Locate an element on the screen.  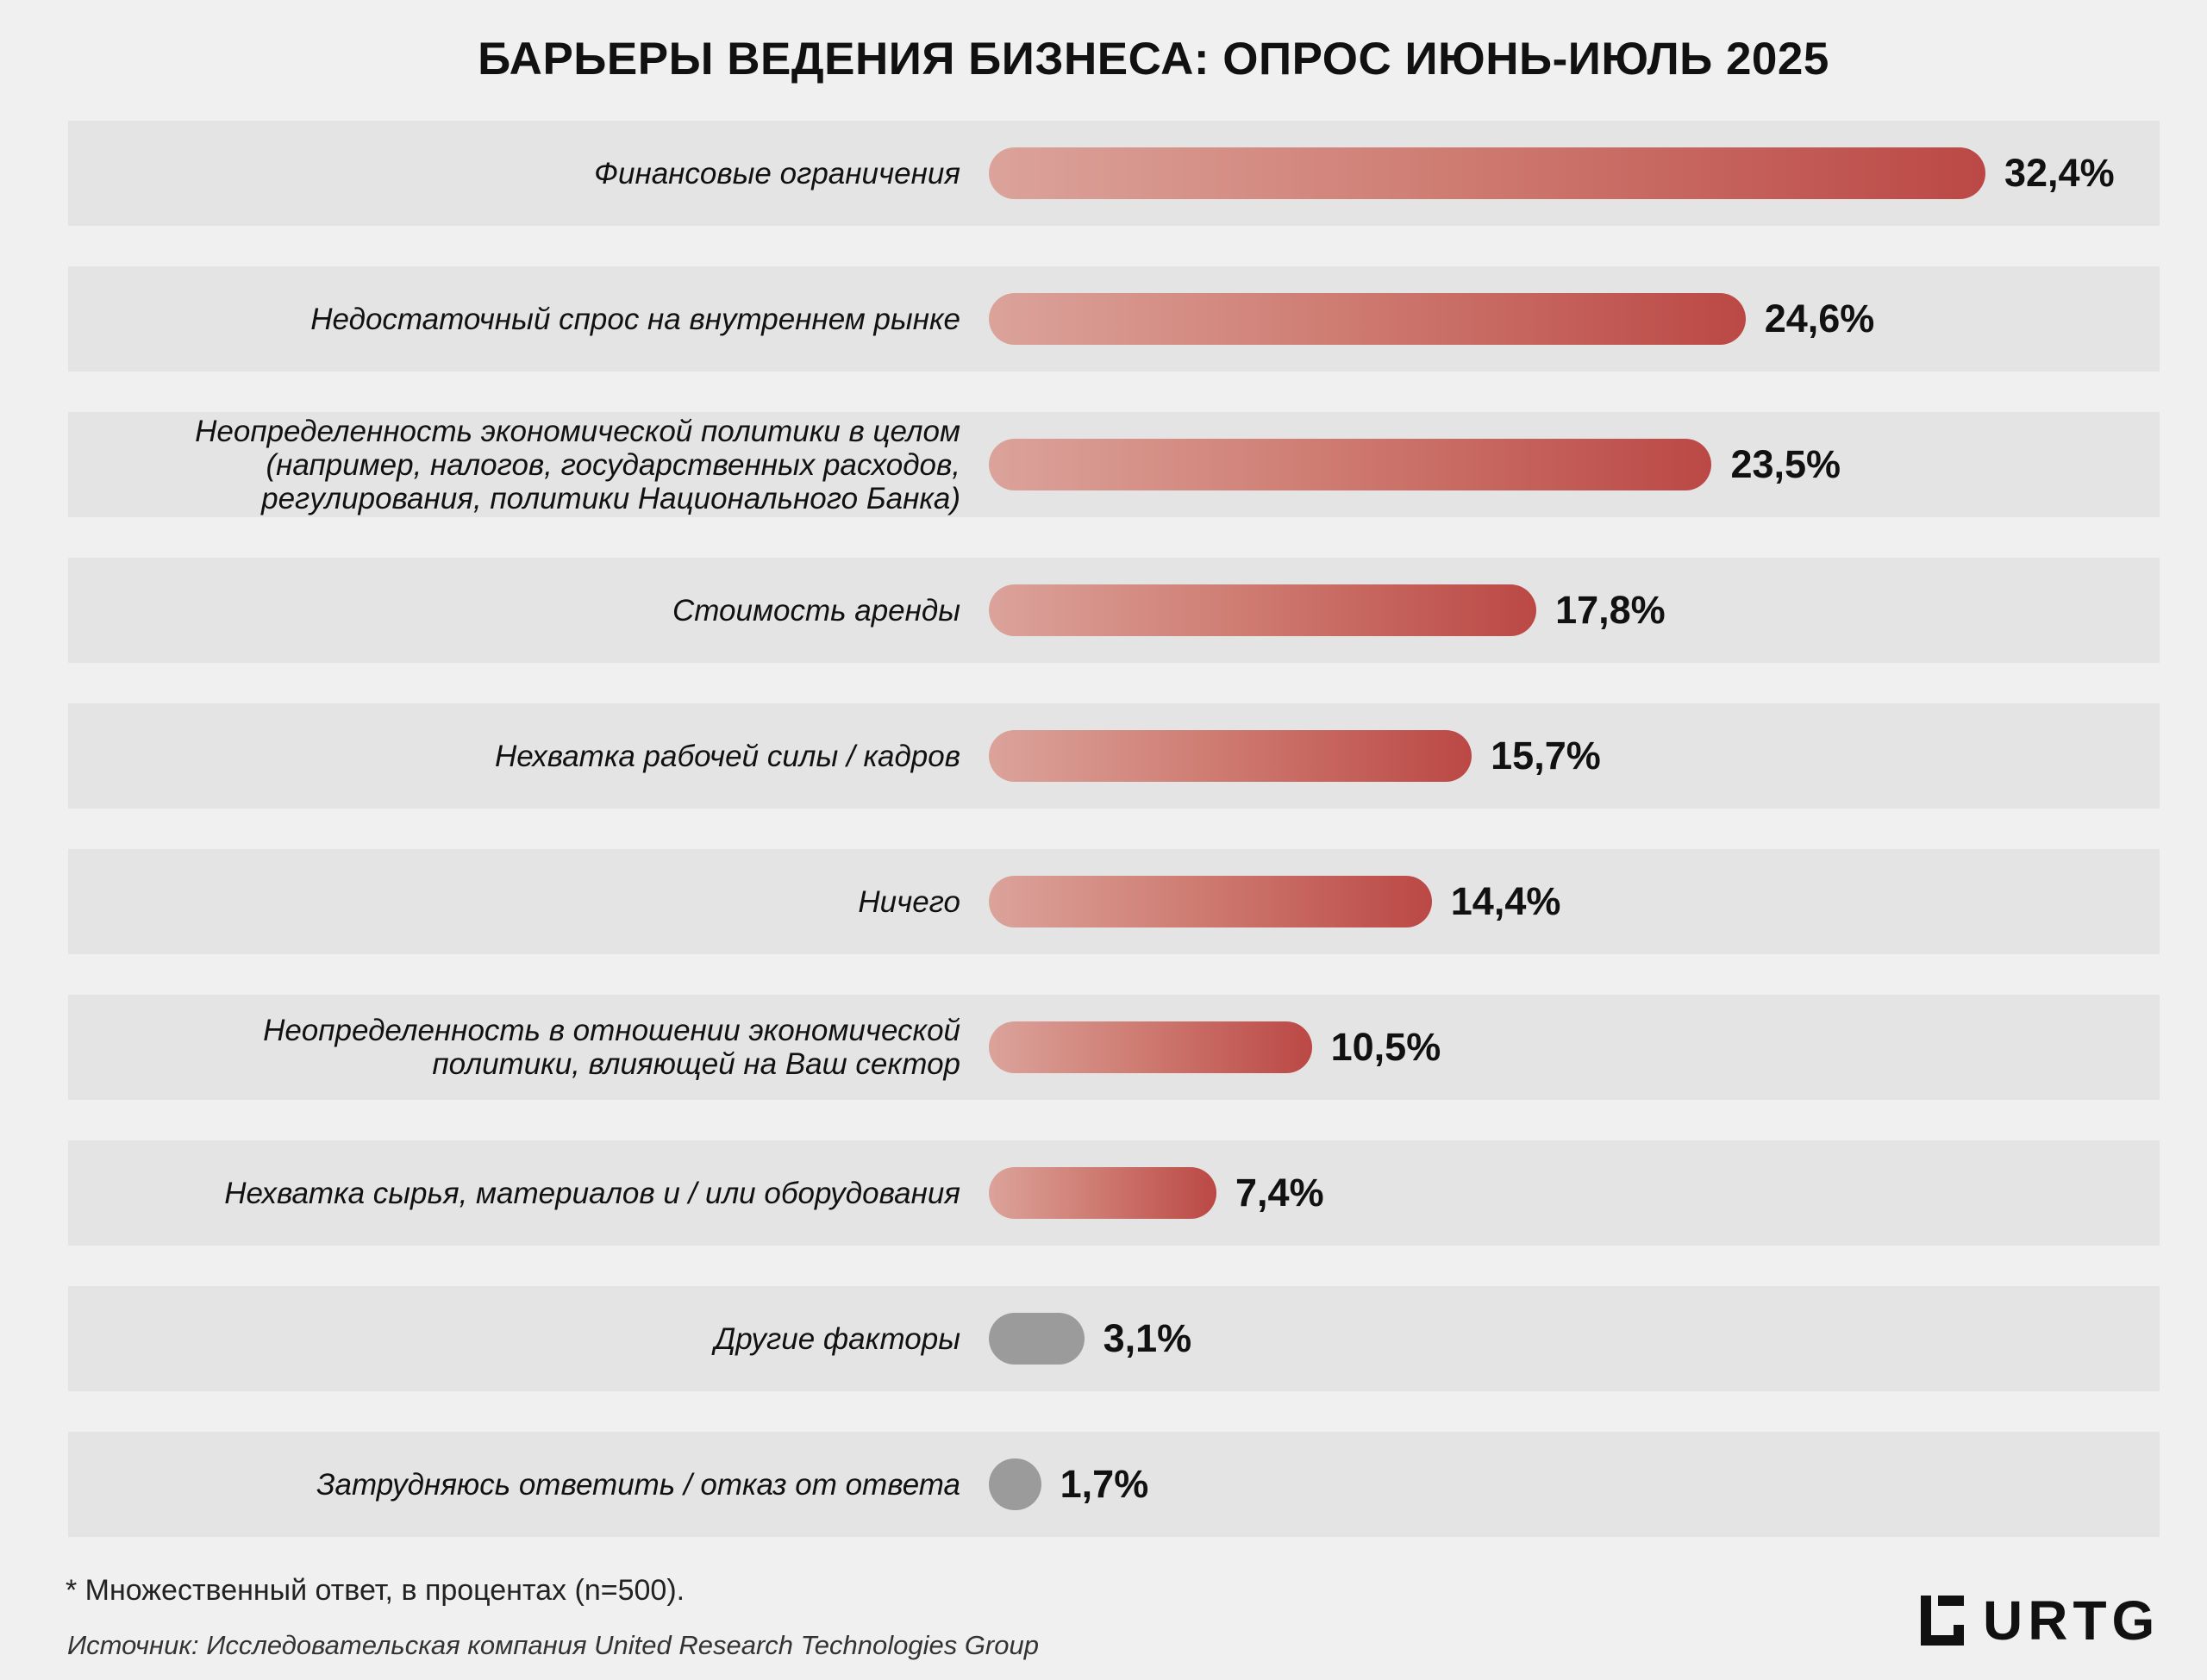
value-label: 7,4% is located at coordinates (1279, 1193).